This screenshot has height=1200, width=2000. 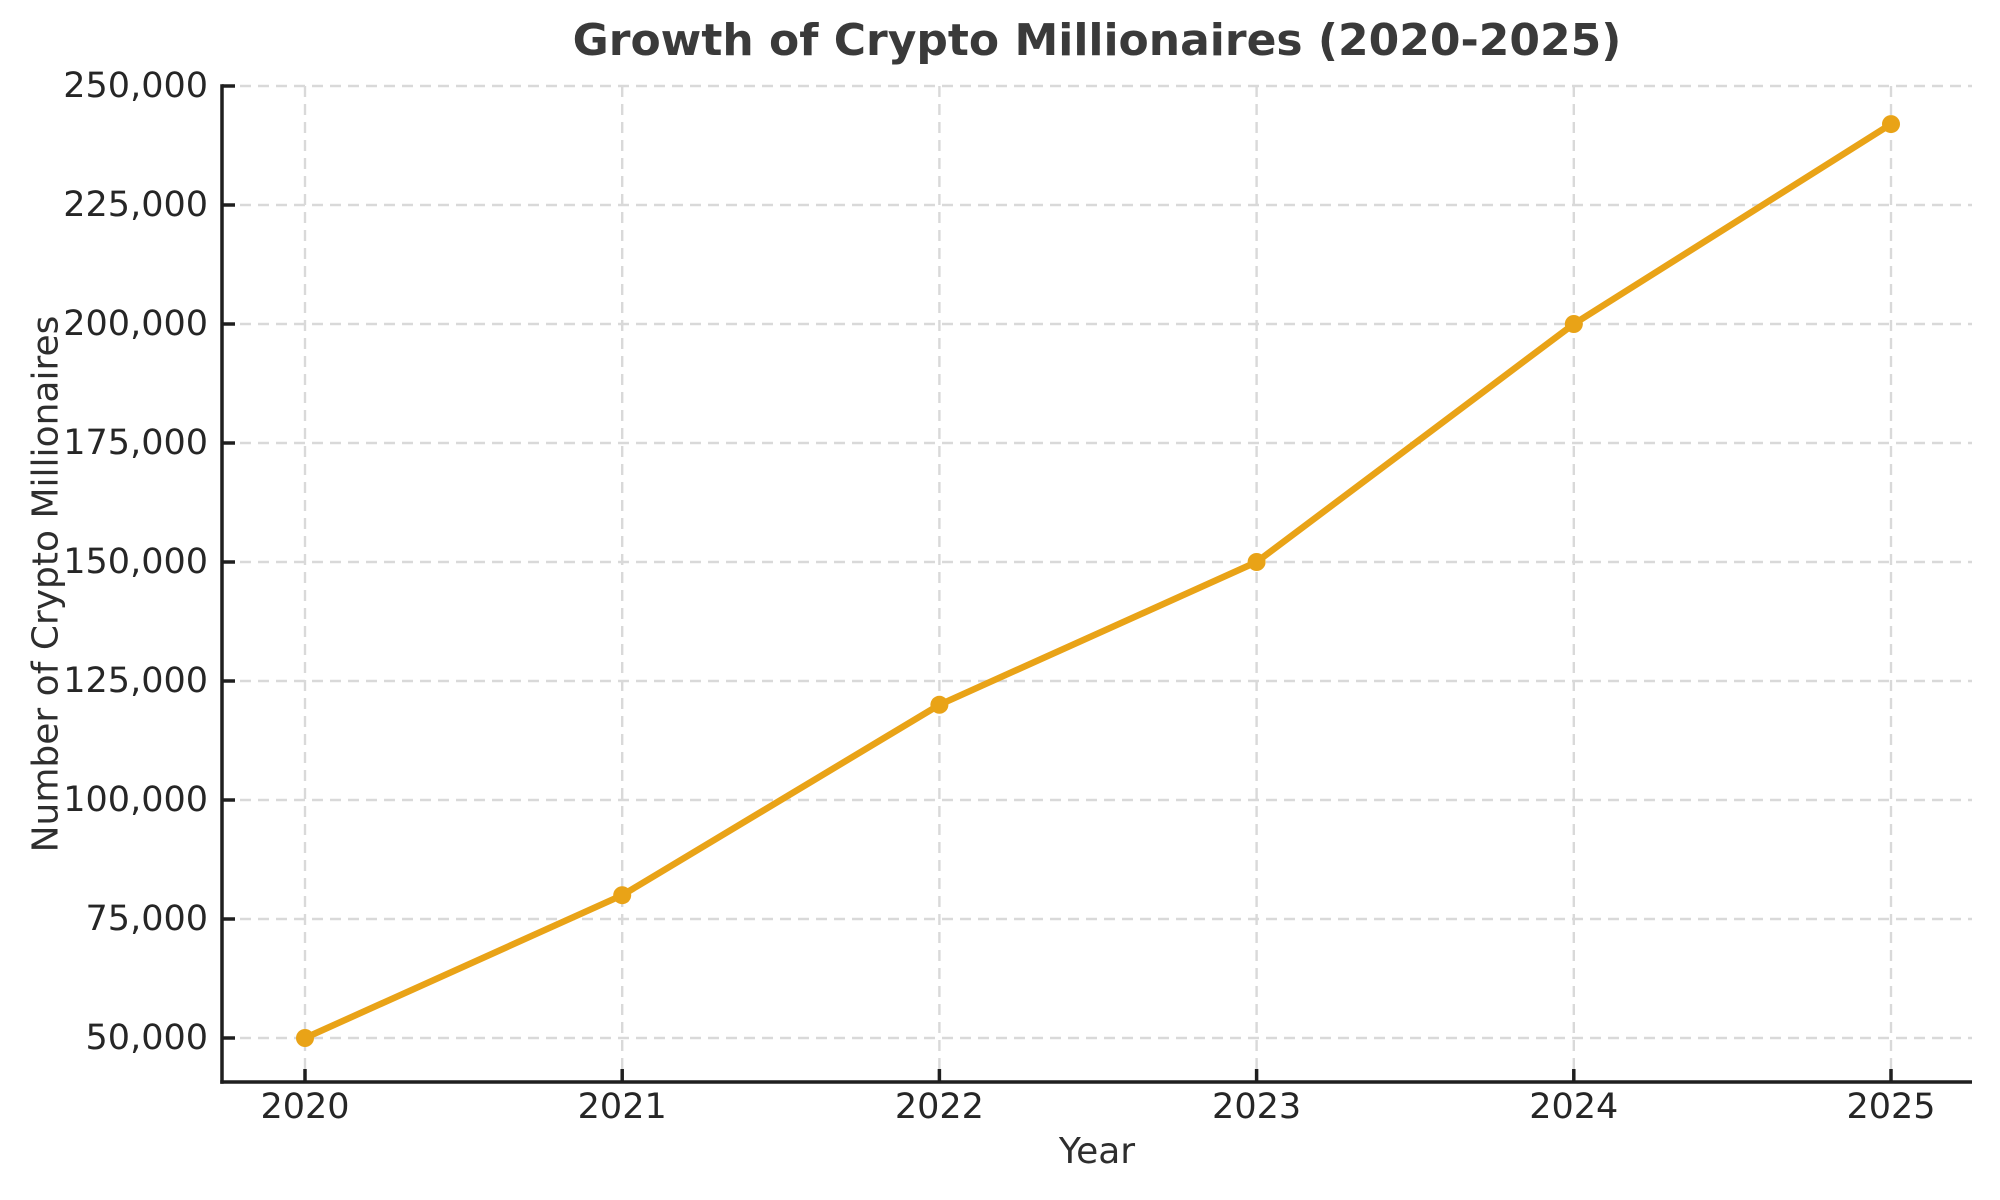 What do you see at coordinates (1573, 1107) in the screenshot?
I see `x-tick-label: 2024` at bounding box center [1573, 1107].